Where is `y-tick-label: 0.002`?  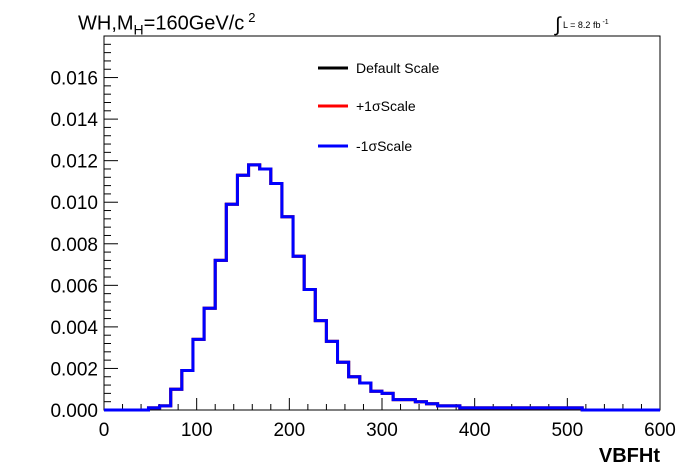
y-tick-label: 0.002 is located at coordinates (74, 369).